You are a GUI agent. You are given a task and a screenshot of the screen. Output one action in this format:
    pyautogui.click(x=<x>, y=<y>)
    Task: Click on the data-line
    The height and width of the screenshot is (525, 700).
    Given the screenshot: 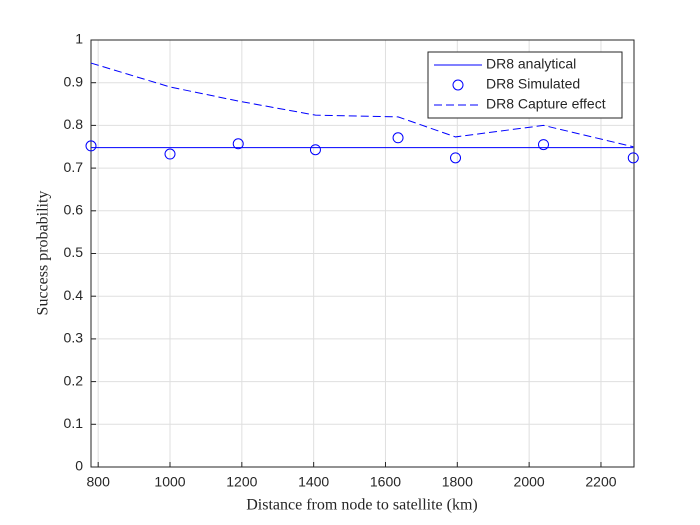 What is the action you would take?
    pyautogui.click(x=362, y=105)
    